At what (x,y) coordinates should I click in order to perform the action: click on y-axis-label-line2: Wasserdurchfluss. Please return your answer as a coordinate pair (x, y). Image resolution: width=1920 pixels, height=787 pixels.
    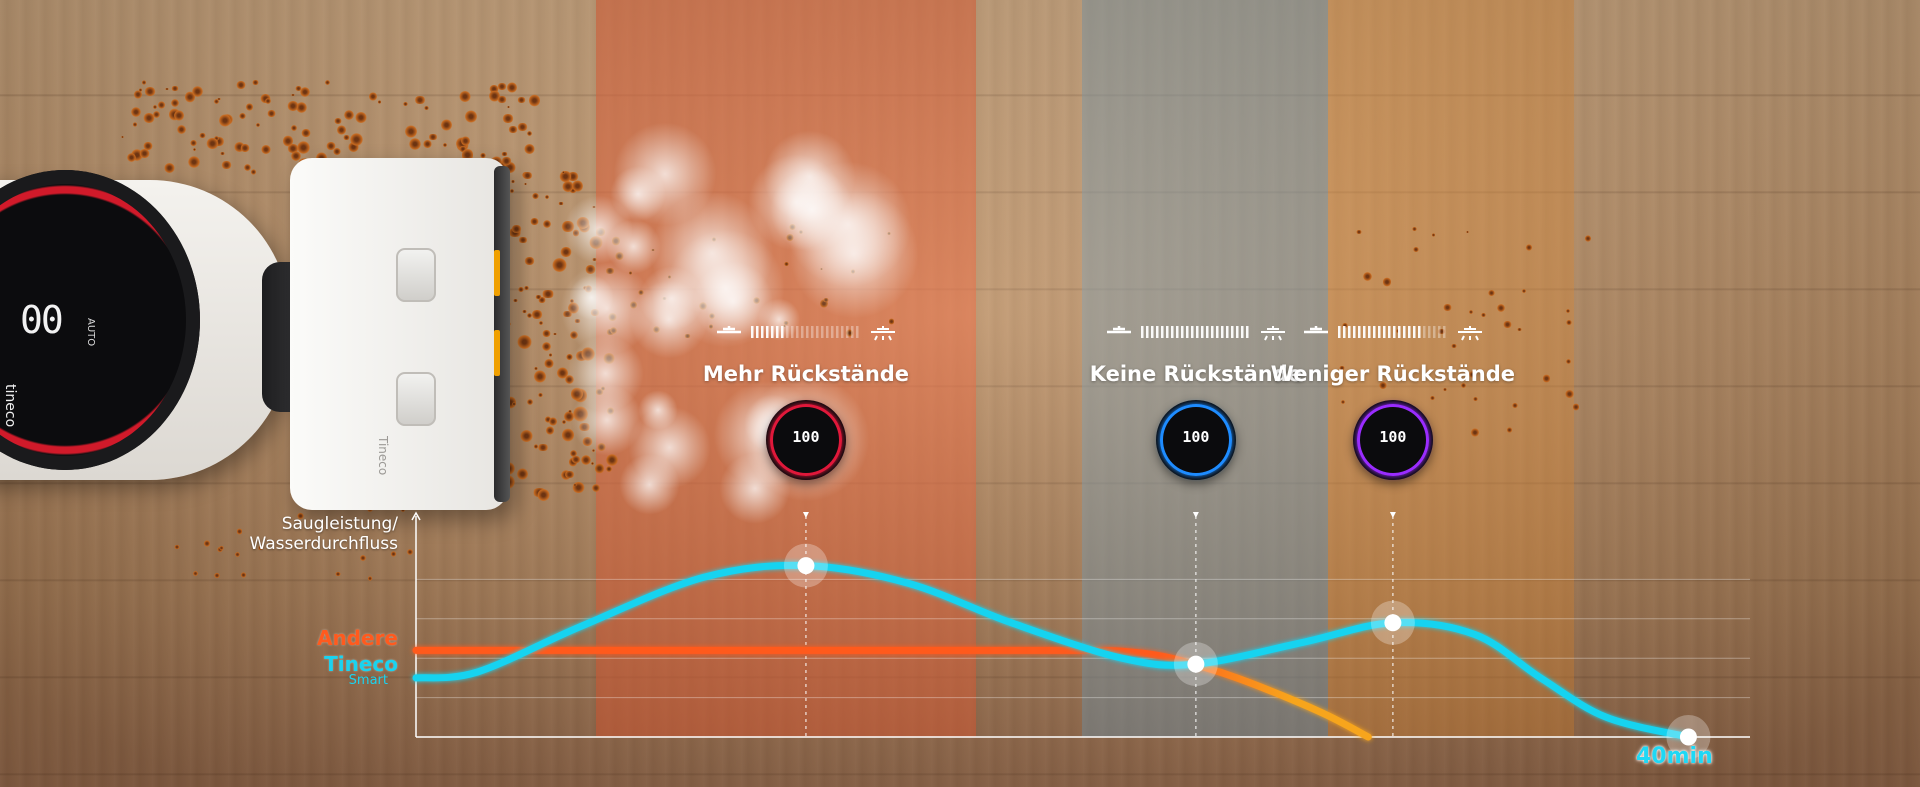
    Looking at the image, I should click on (323, 544).